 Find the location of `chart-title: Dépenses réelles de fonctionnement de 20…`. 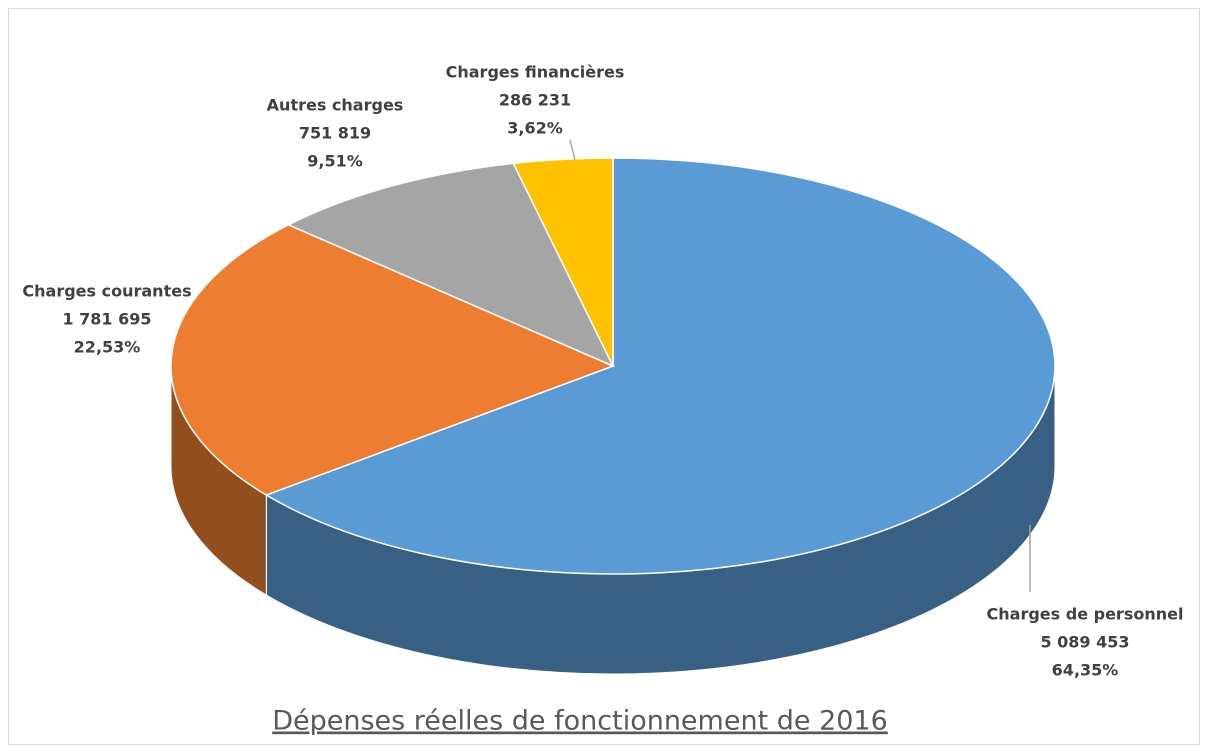

chart-title: Dépenses réelles de fonctionnement de 20… is located at coordinates (580, 721).